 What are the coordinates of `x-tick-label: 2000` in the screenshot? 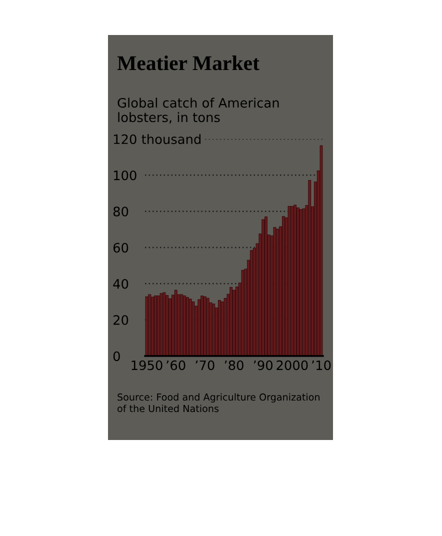 It's located at (292, 365).